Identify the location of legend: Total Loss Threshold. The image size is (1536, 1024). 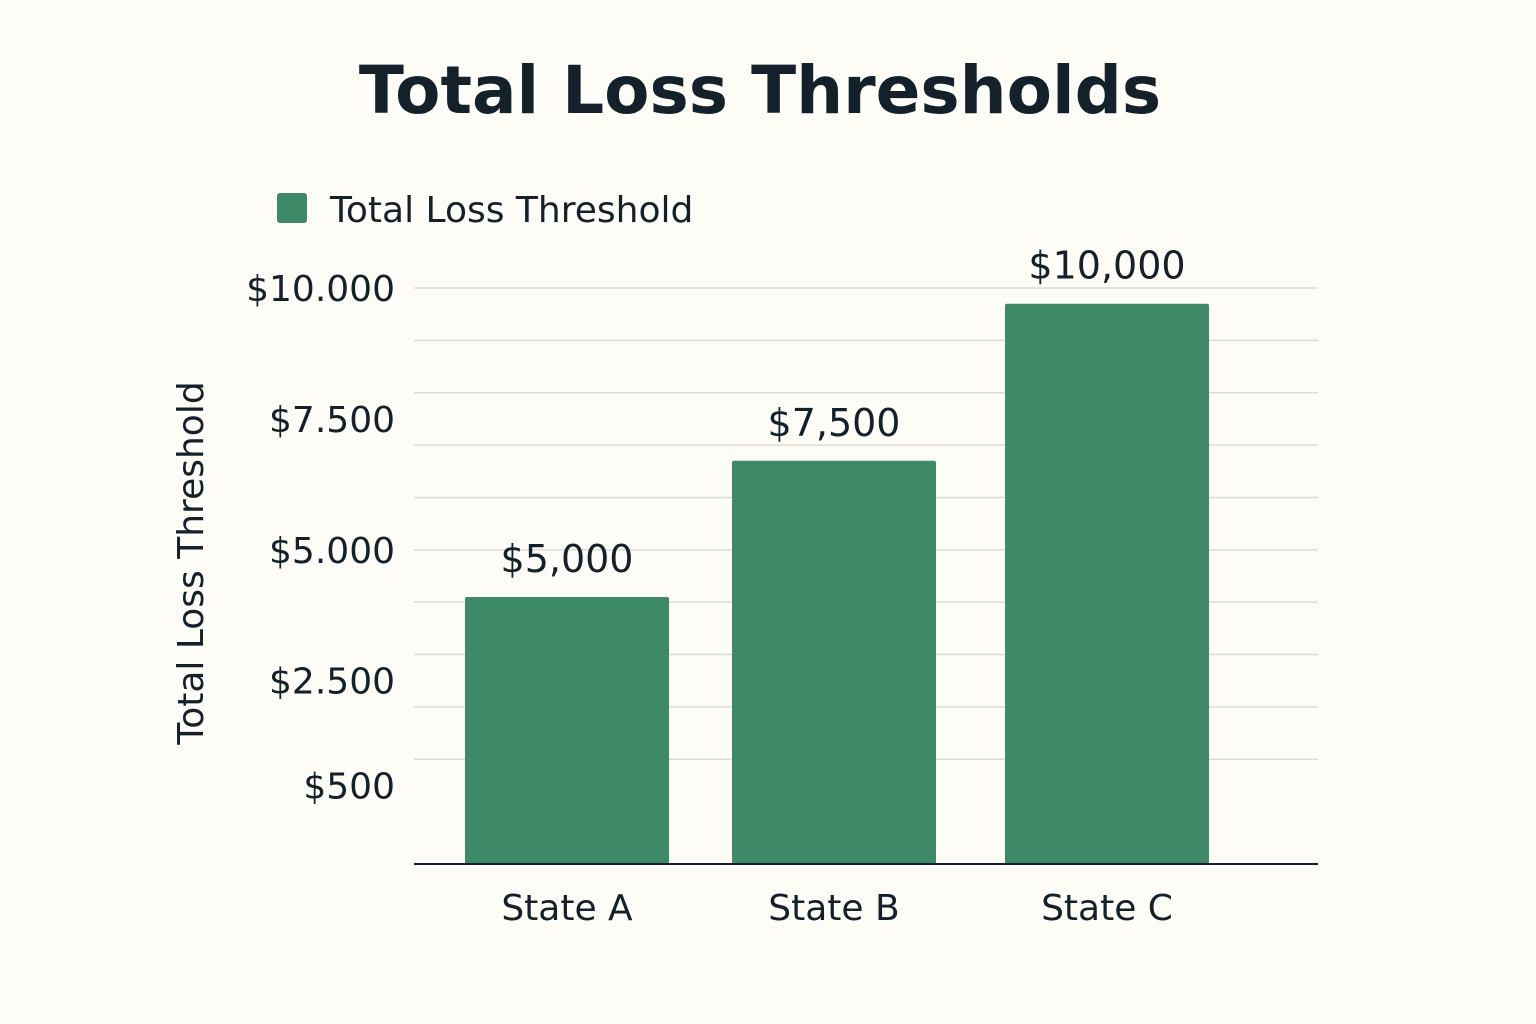
(485, 210).